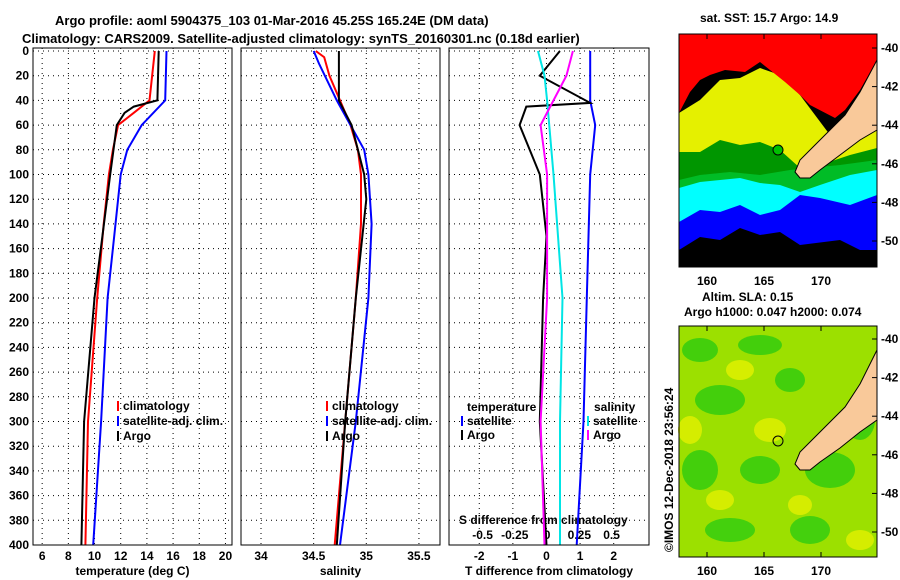 The height and width of the screenshot is (580, 900). What do you see at coordinates (549, 571) in the screenshot?
I see `x-axis-label: T difference from climatology` at bounding box center [549, 571].